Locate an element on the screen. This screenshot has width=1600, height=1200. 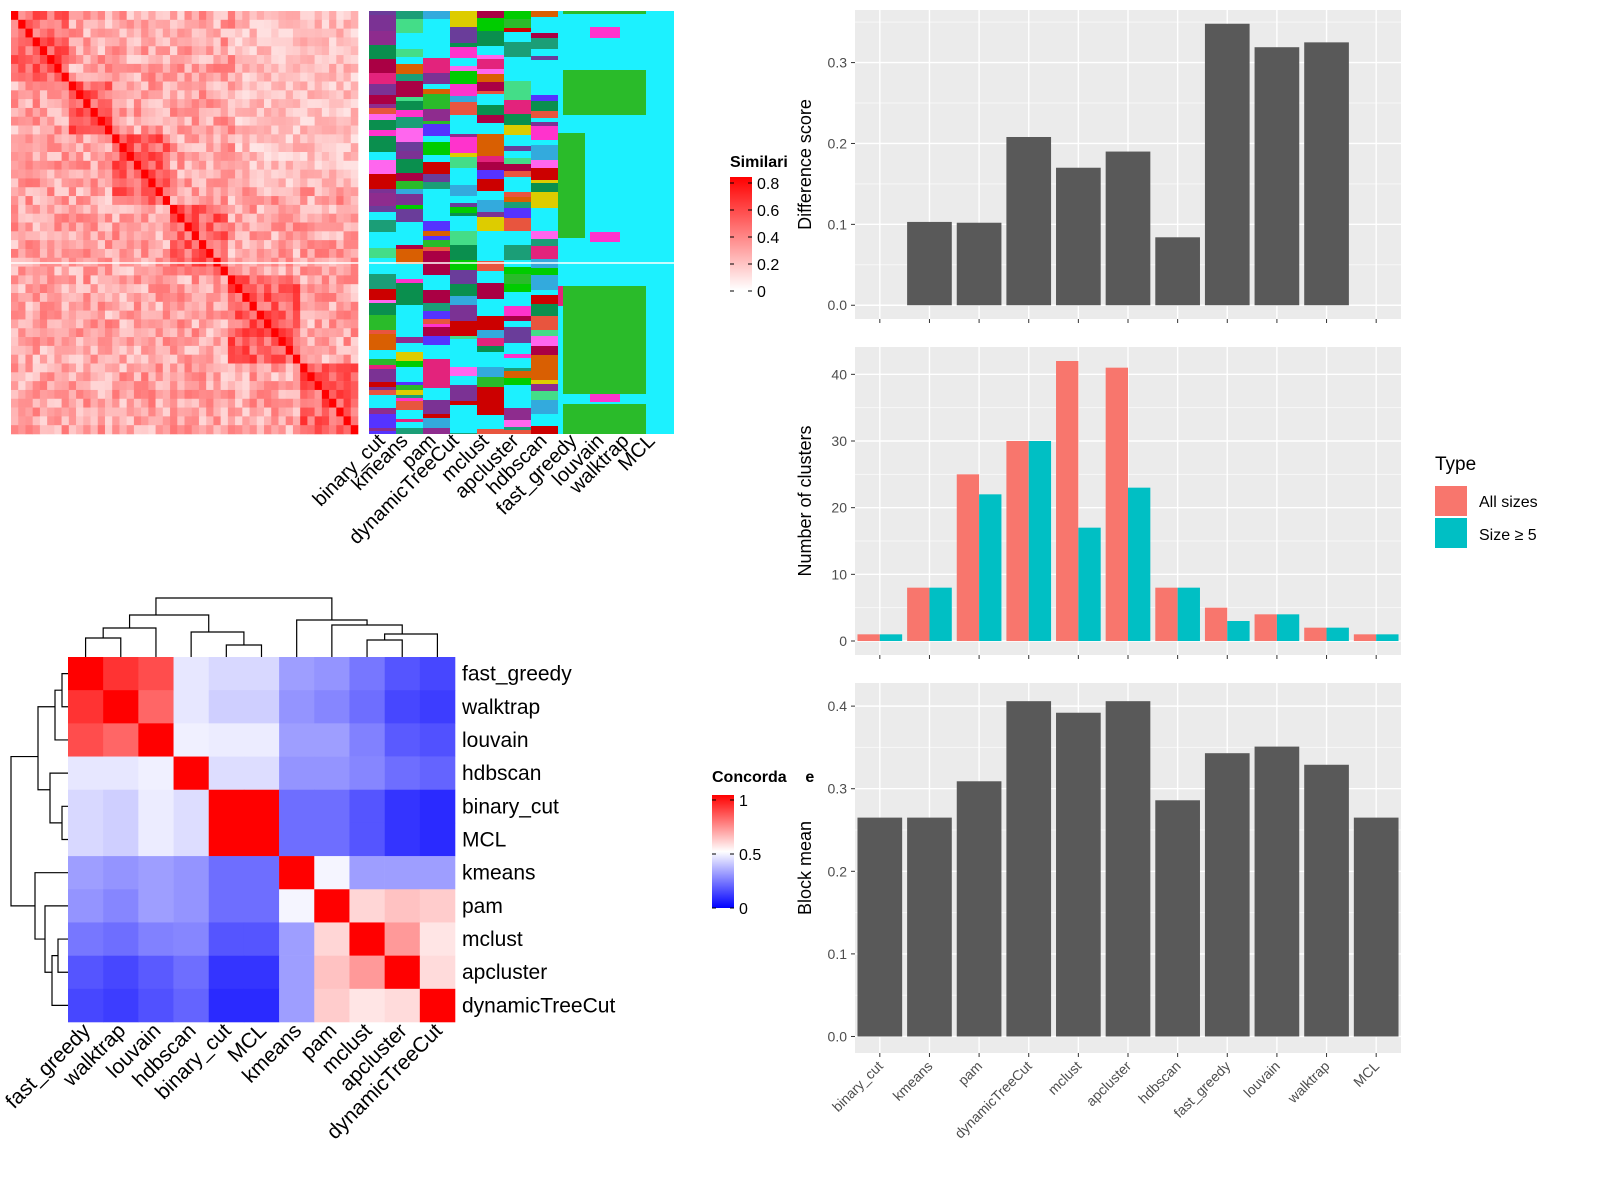
row-label-louvain: louvain is located at coordinates (495, 740).